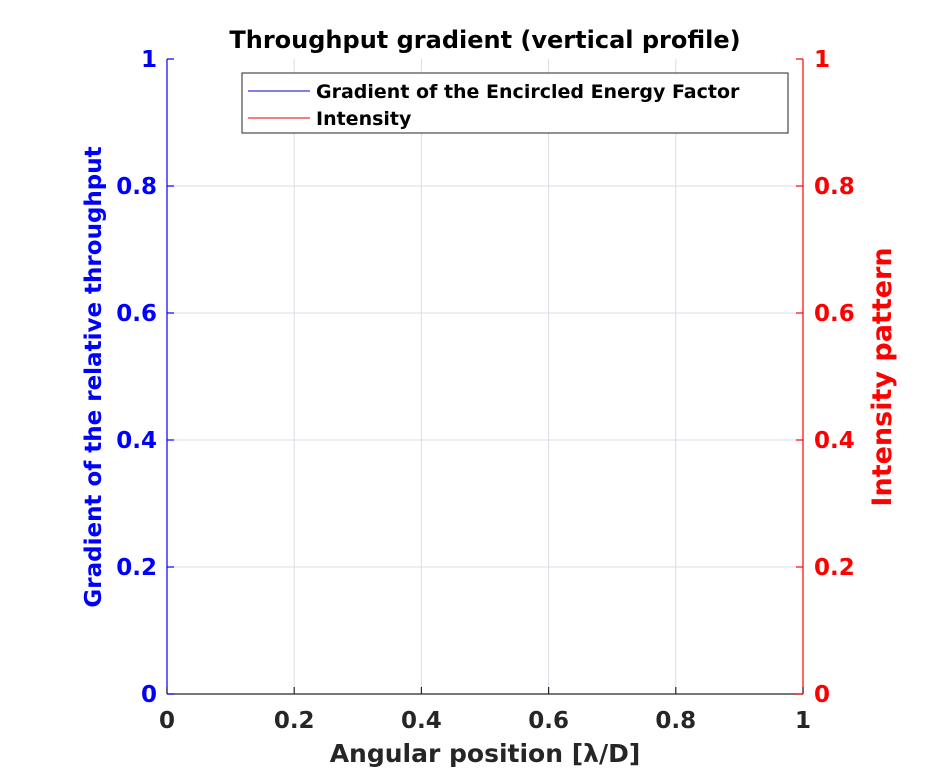 The height and width of the screenshot is (781, 938). Describe the element at coordinates (834, 187) in the screenshot. I see `y-tick-label-right: 0.8` at that location.